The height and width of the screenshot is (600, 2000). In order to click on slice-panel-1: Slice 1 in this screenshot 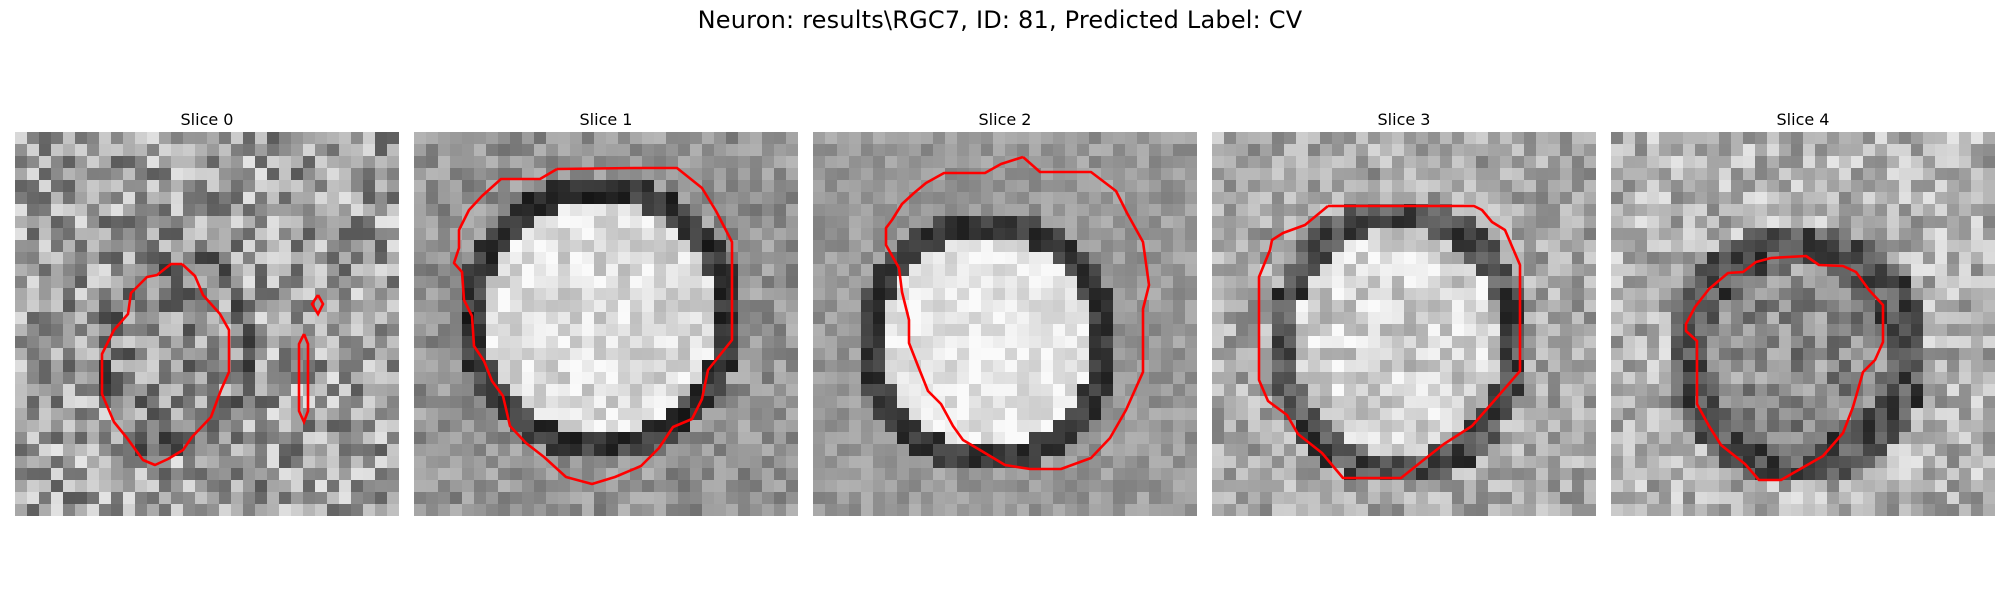, I will do `click(606, 312)`.